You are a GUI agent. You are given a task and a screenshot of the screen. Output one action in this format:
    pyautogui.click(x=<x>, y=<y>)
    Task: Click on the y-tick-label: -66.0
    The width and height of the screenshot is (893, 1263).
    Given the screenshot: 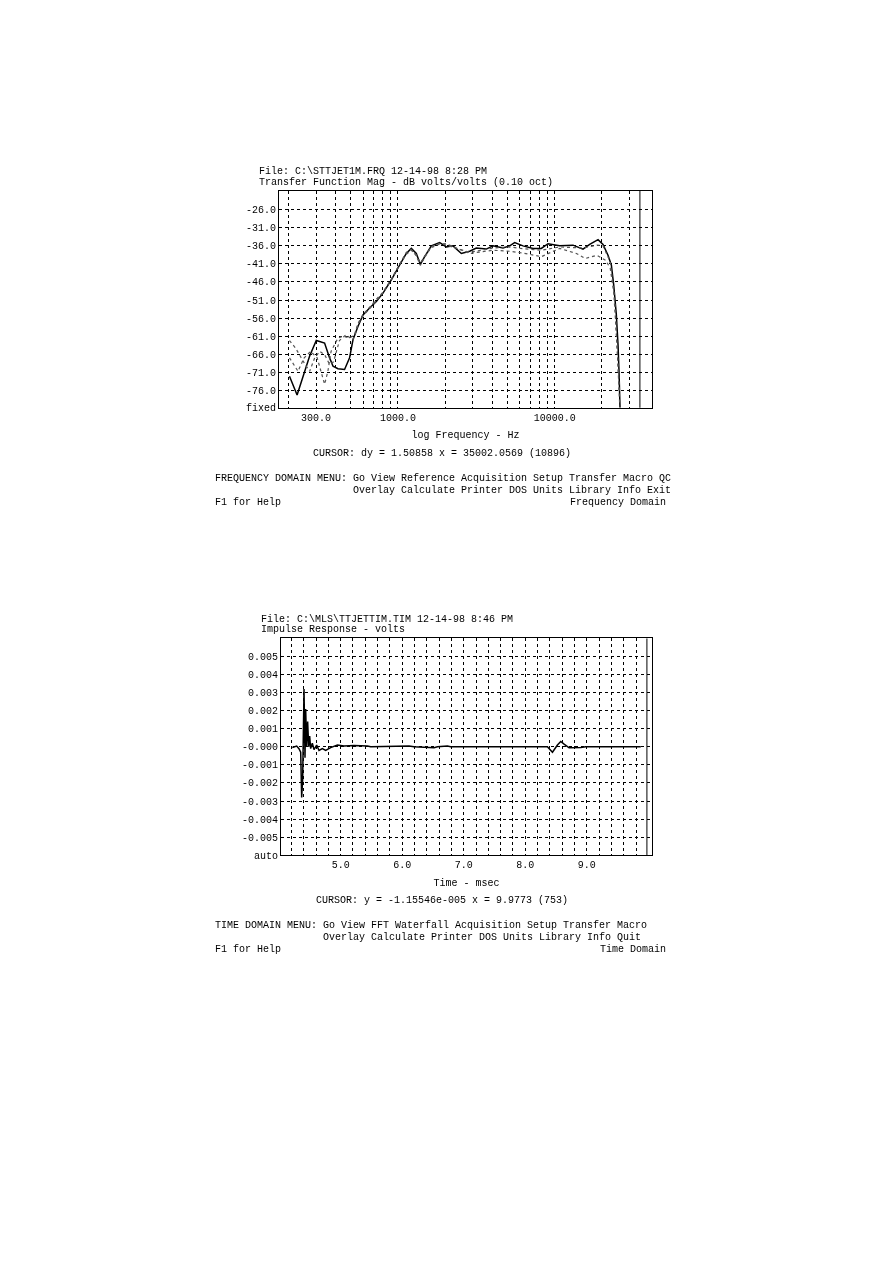 What is the action you would take?
    pyautogui.click(x=260, y=355)
    